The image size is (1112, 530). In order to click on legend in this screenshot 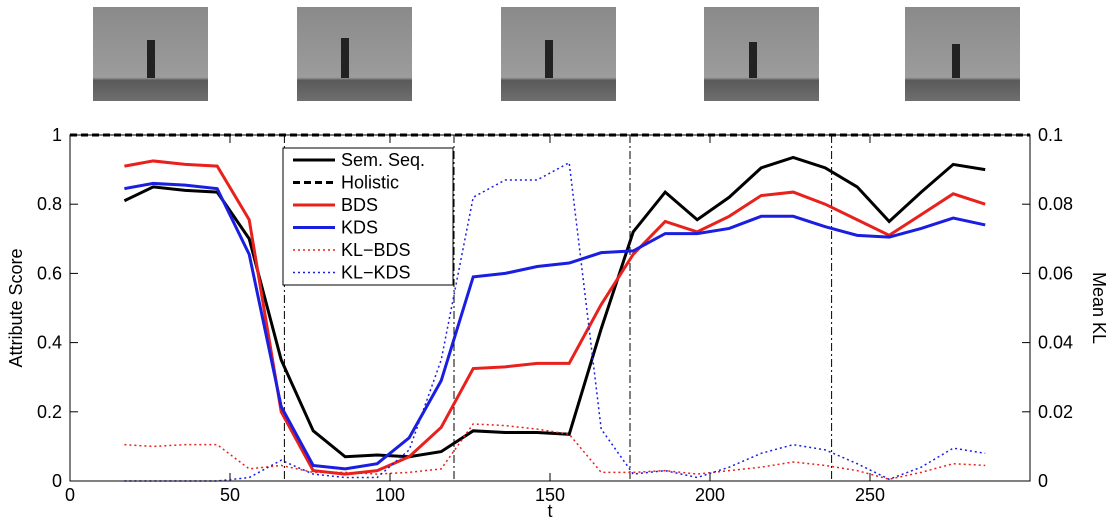, I will do `click(368, 216)`.